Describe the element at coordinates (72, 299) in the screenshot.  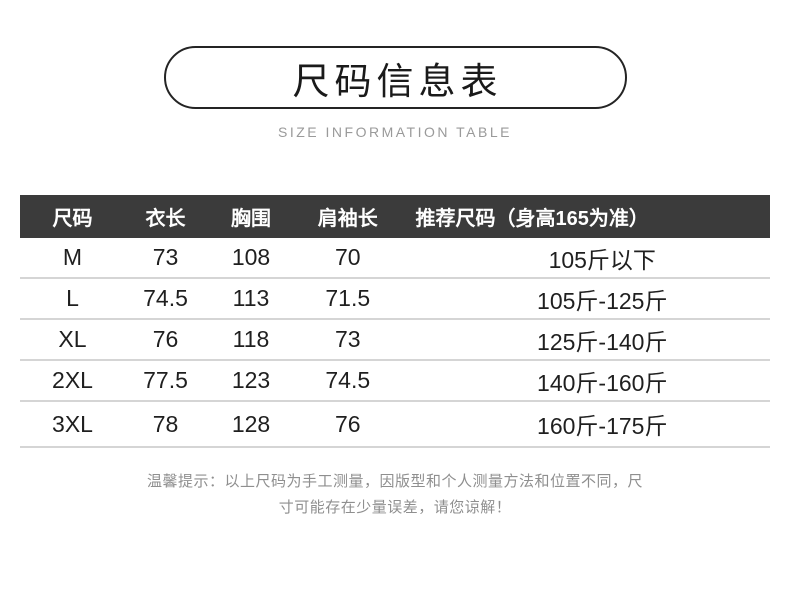
I see `cell-size: L` at that location.